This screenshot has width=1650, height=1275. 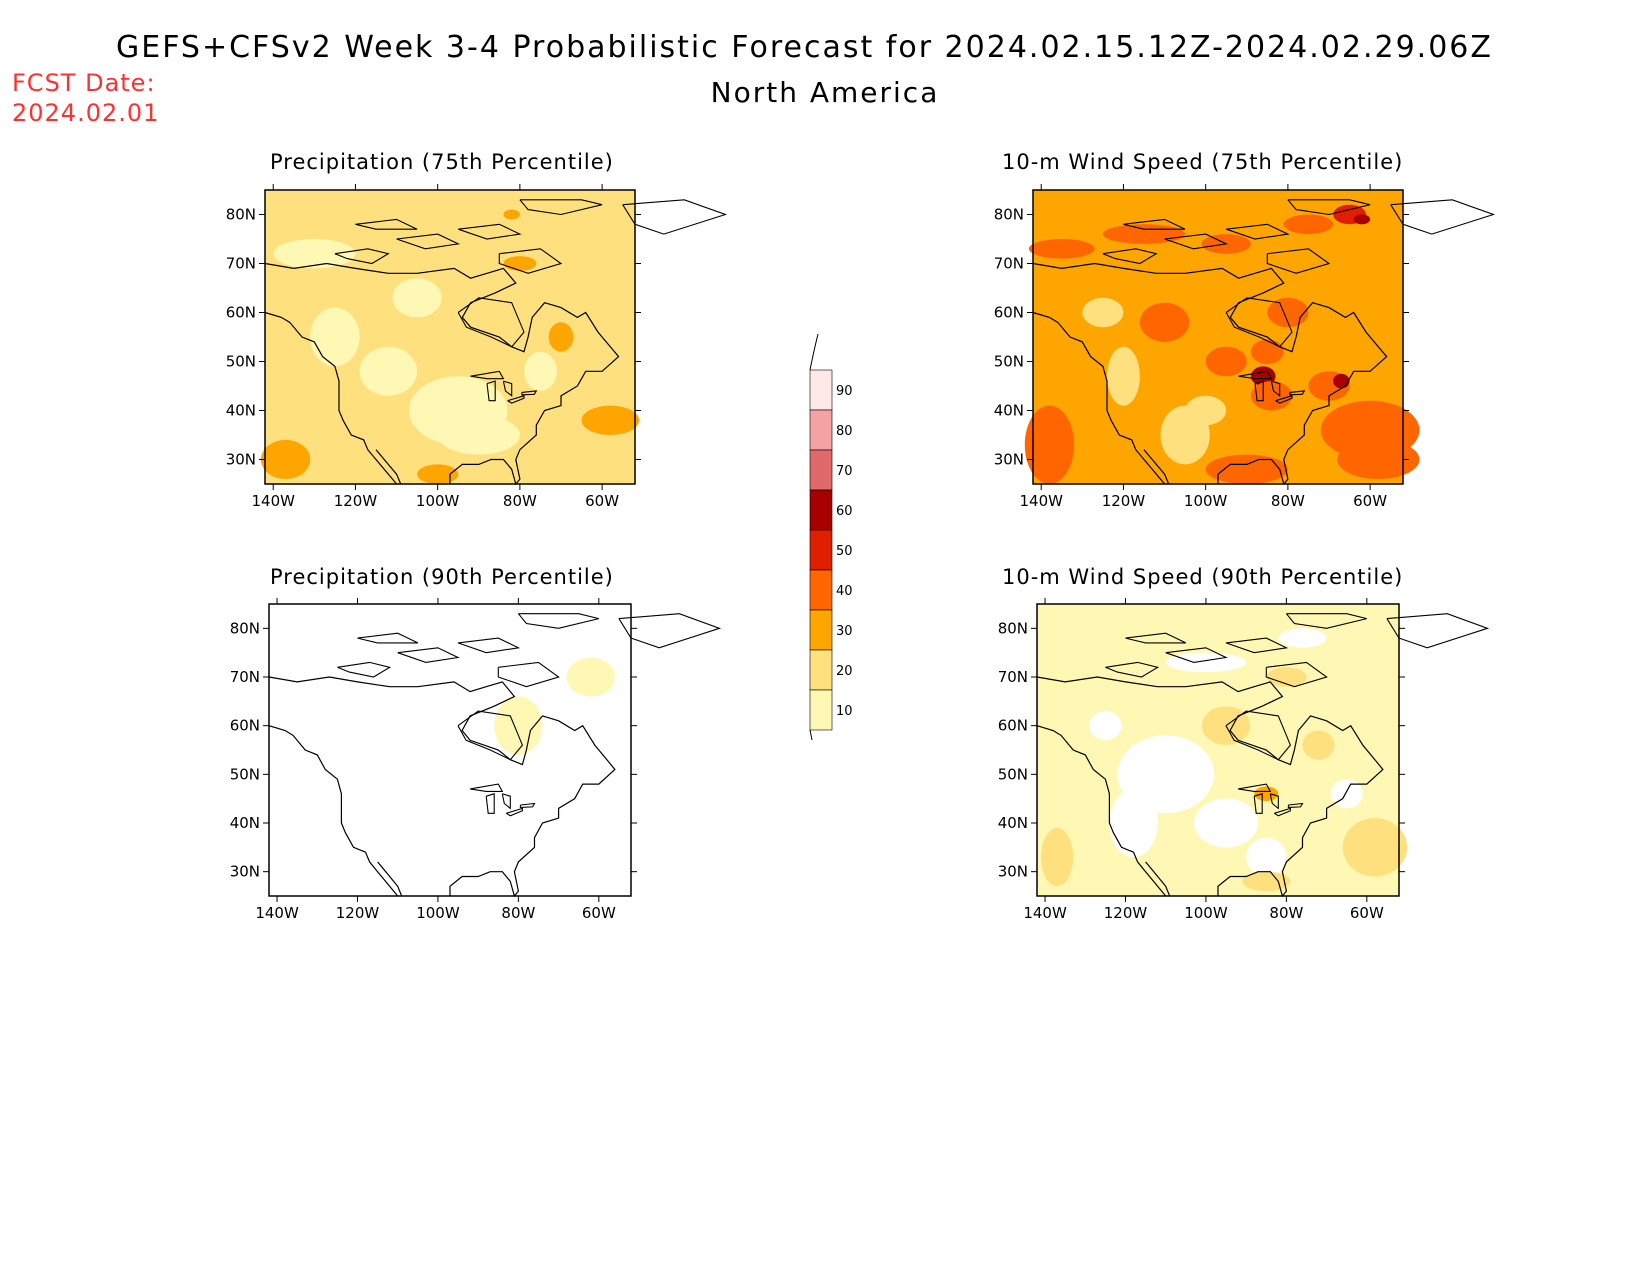 I want to click on map-wind75: 80N 70N 60N 50N 40N 30N 140W 120W 100W 80W 60W, so click(x=1245, y=347).